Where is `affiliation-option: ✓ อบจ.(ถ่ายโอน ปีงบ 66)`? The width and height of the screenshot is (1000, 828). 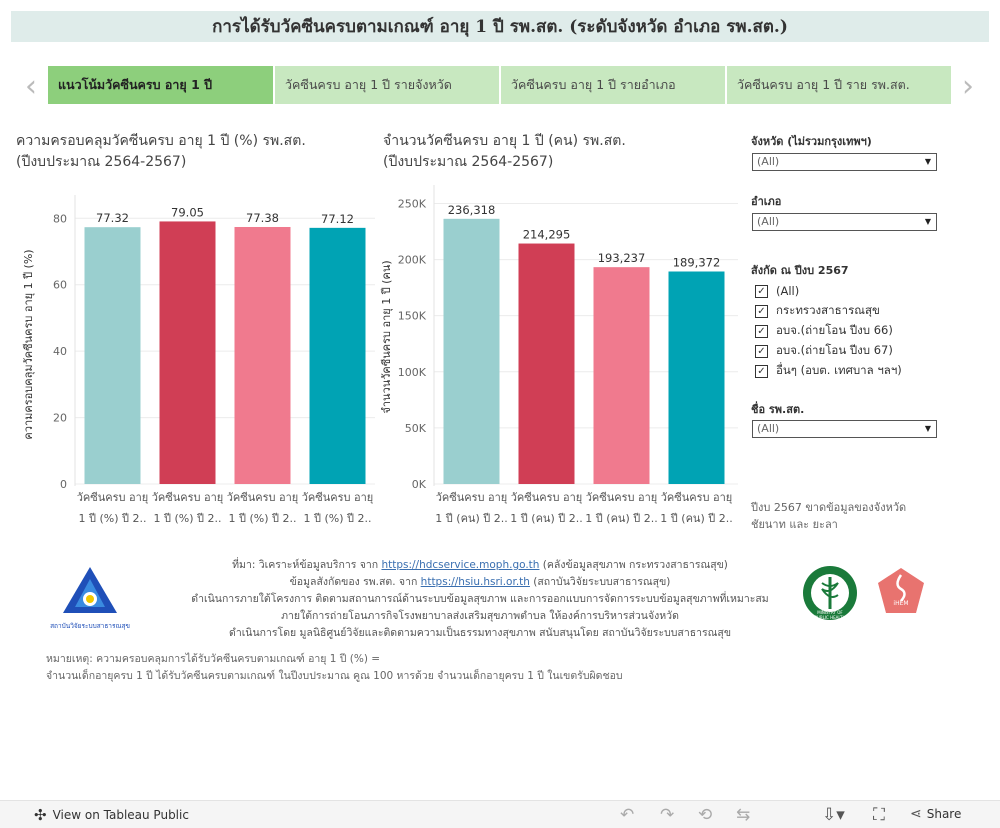
affiliation-option: ✓ อบจ.(ถ่ายโอน ปีงบ 66) is located at coordinates (855, 331).